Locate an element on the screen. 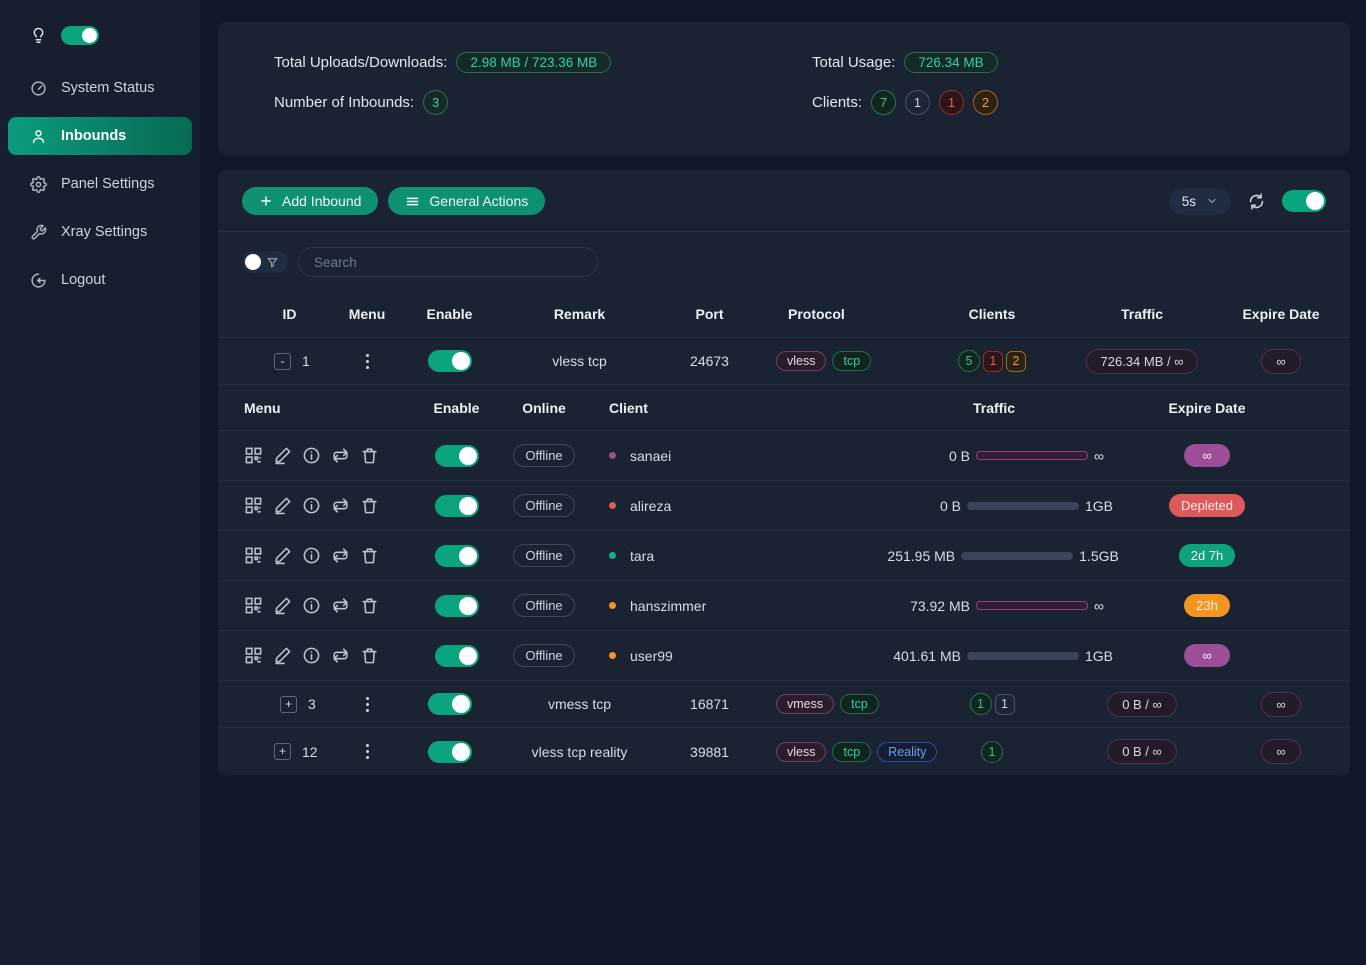  client-row: Offline sanaei 0 B ∞ ∞ is located at coordinates (784, 456).